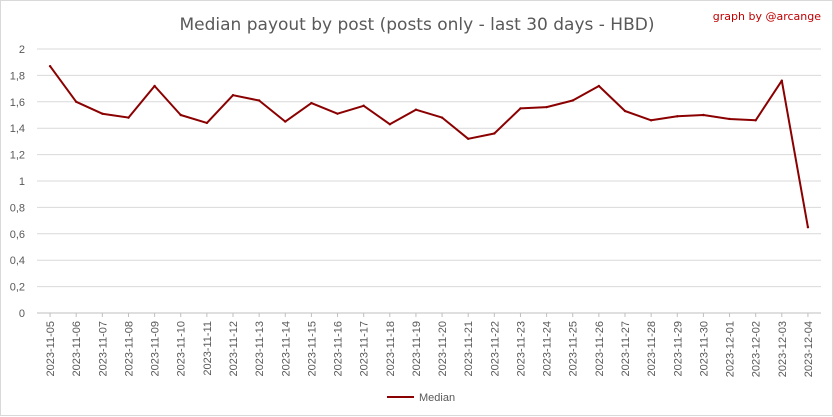  I want to click on y-tick-label: 1,6, so click(17, 103).